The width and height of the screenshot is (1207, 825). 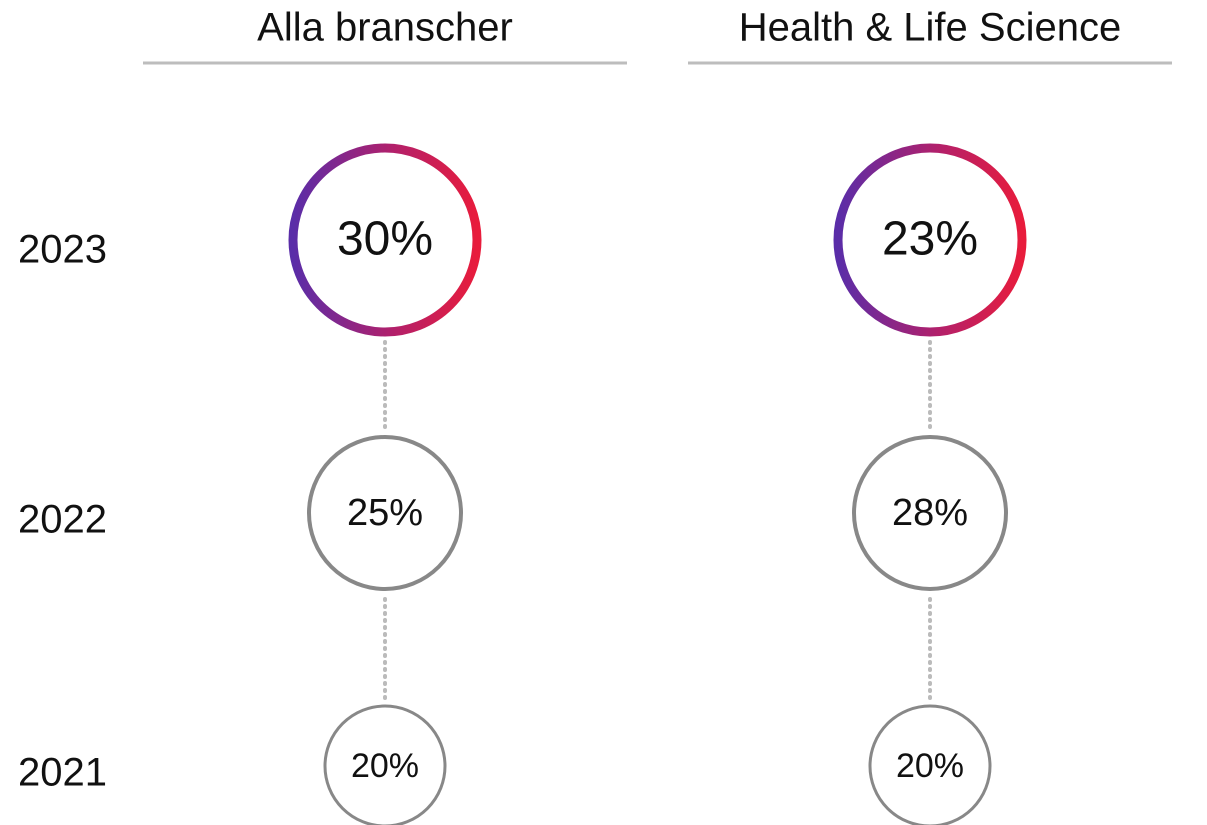 I want to click on year-label: 2023, so click(x=62, y=250).